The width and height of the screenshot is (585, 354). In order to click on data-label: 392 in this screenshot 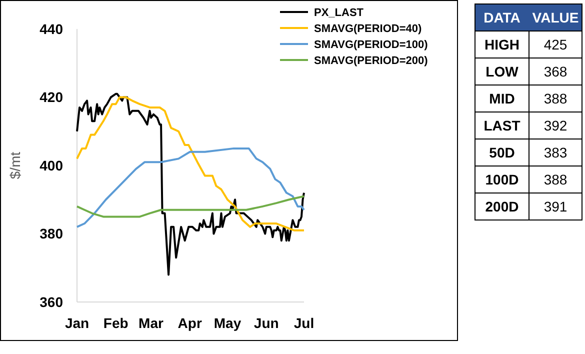, I will do `click(556, 125)`.